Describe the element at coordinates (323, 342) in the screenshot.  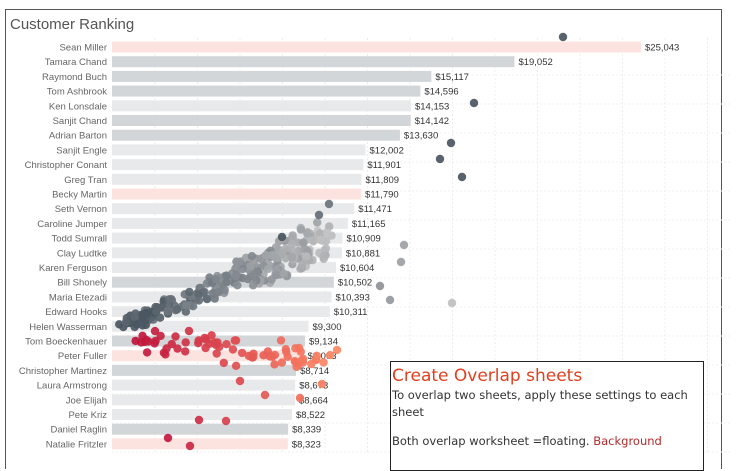
I see `value-label: $9,134` at that location.